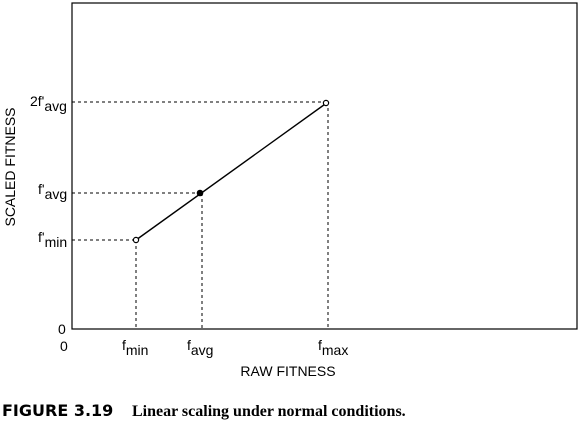  I want to click on y-tick-favg: f'avg, so click(52, 191).